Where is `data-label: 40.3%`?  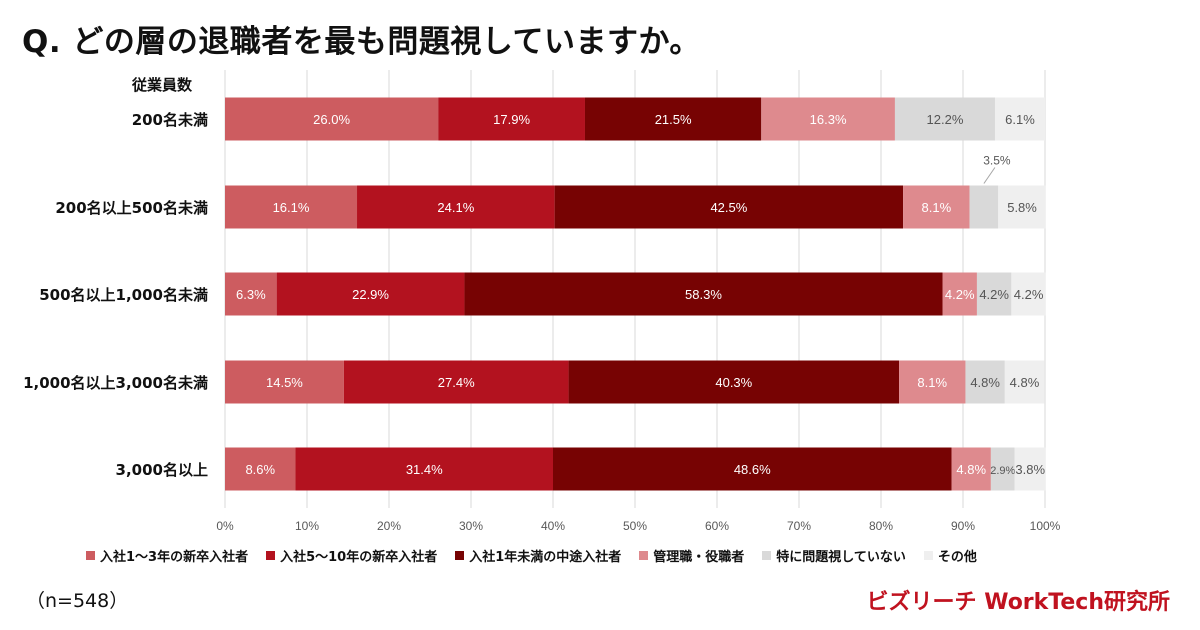 data-label: 40.3% is located at coordinates (733, 382).